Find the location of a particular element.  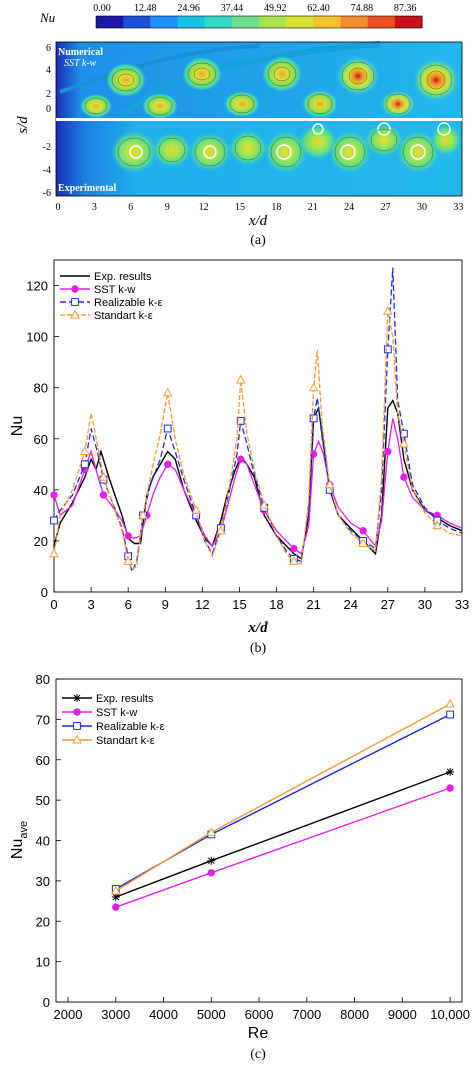

y-tick-label: 30 is located at coordinates (43, 881).